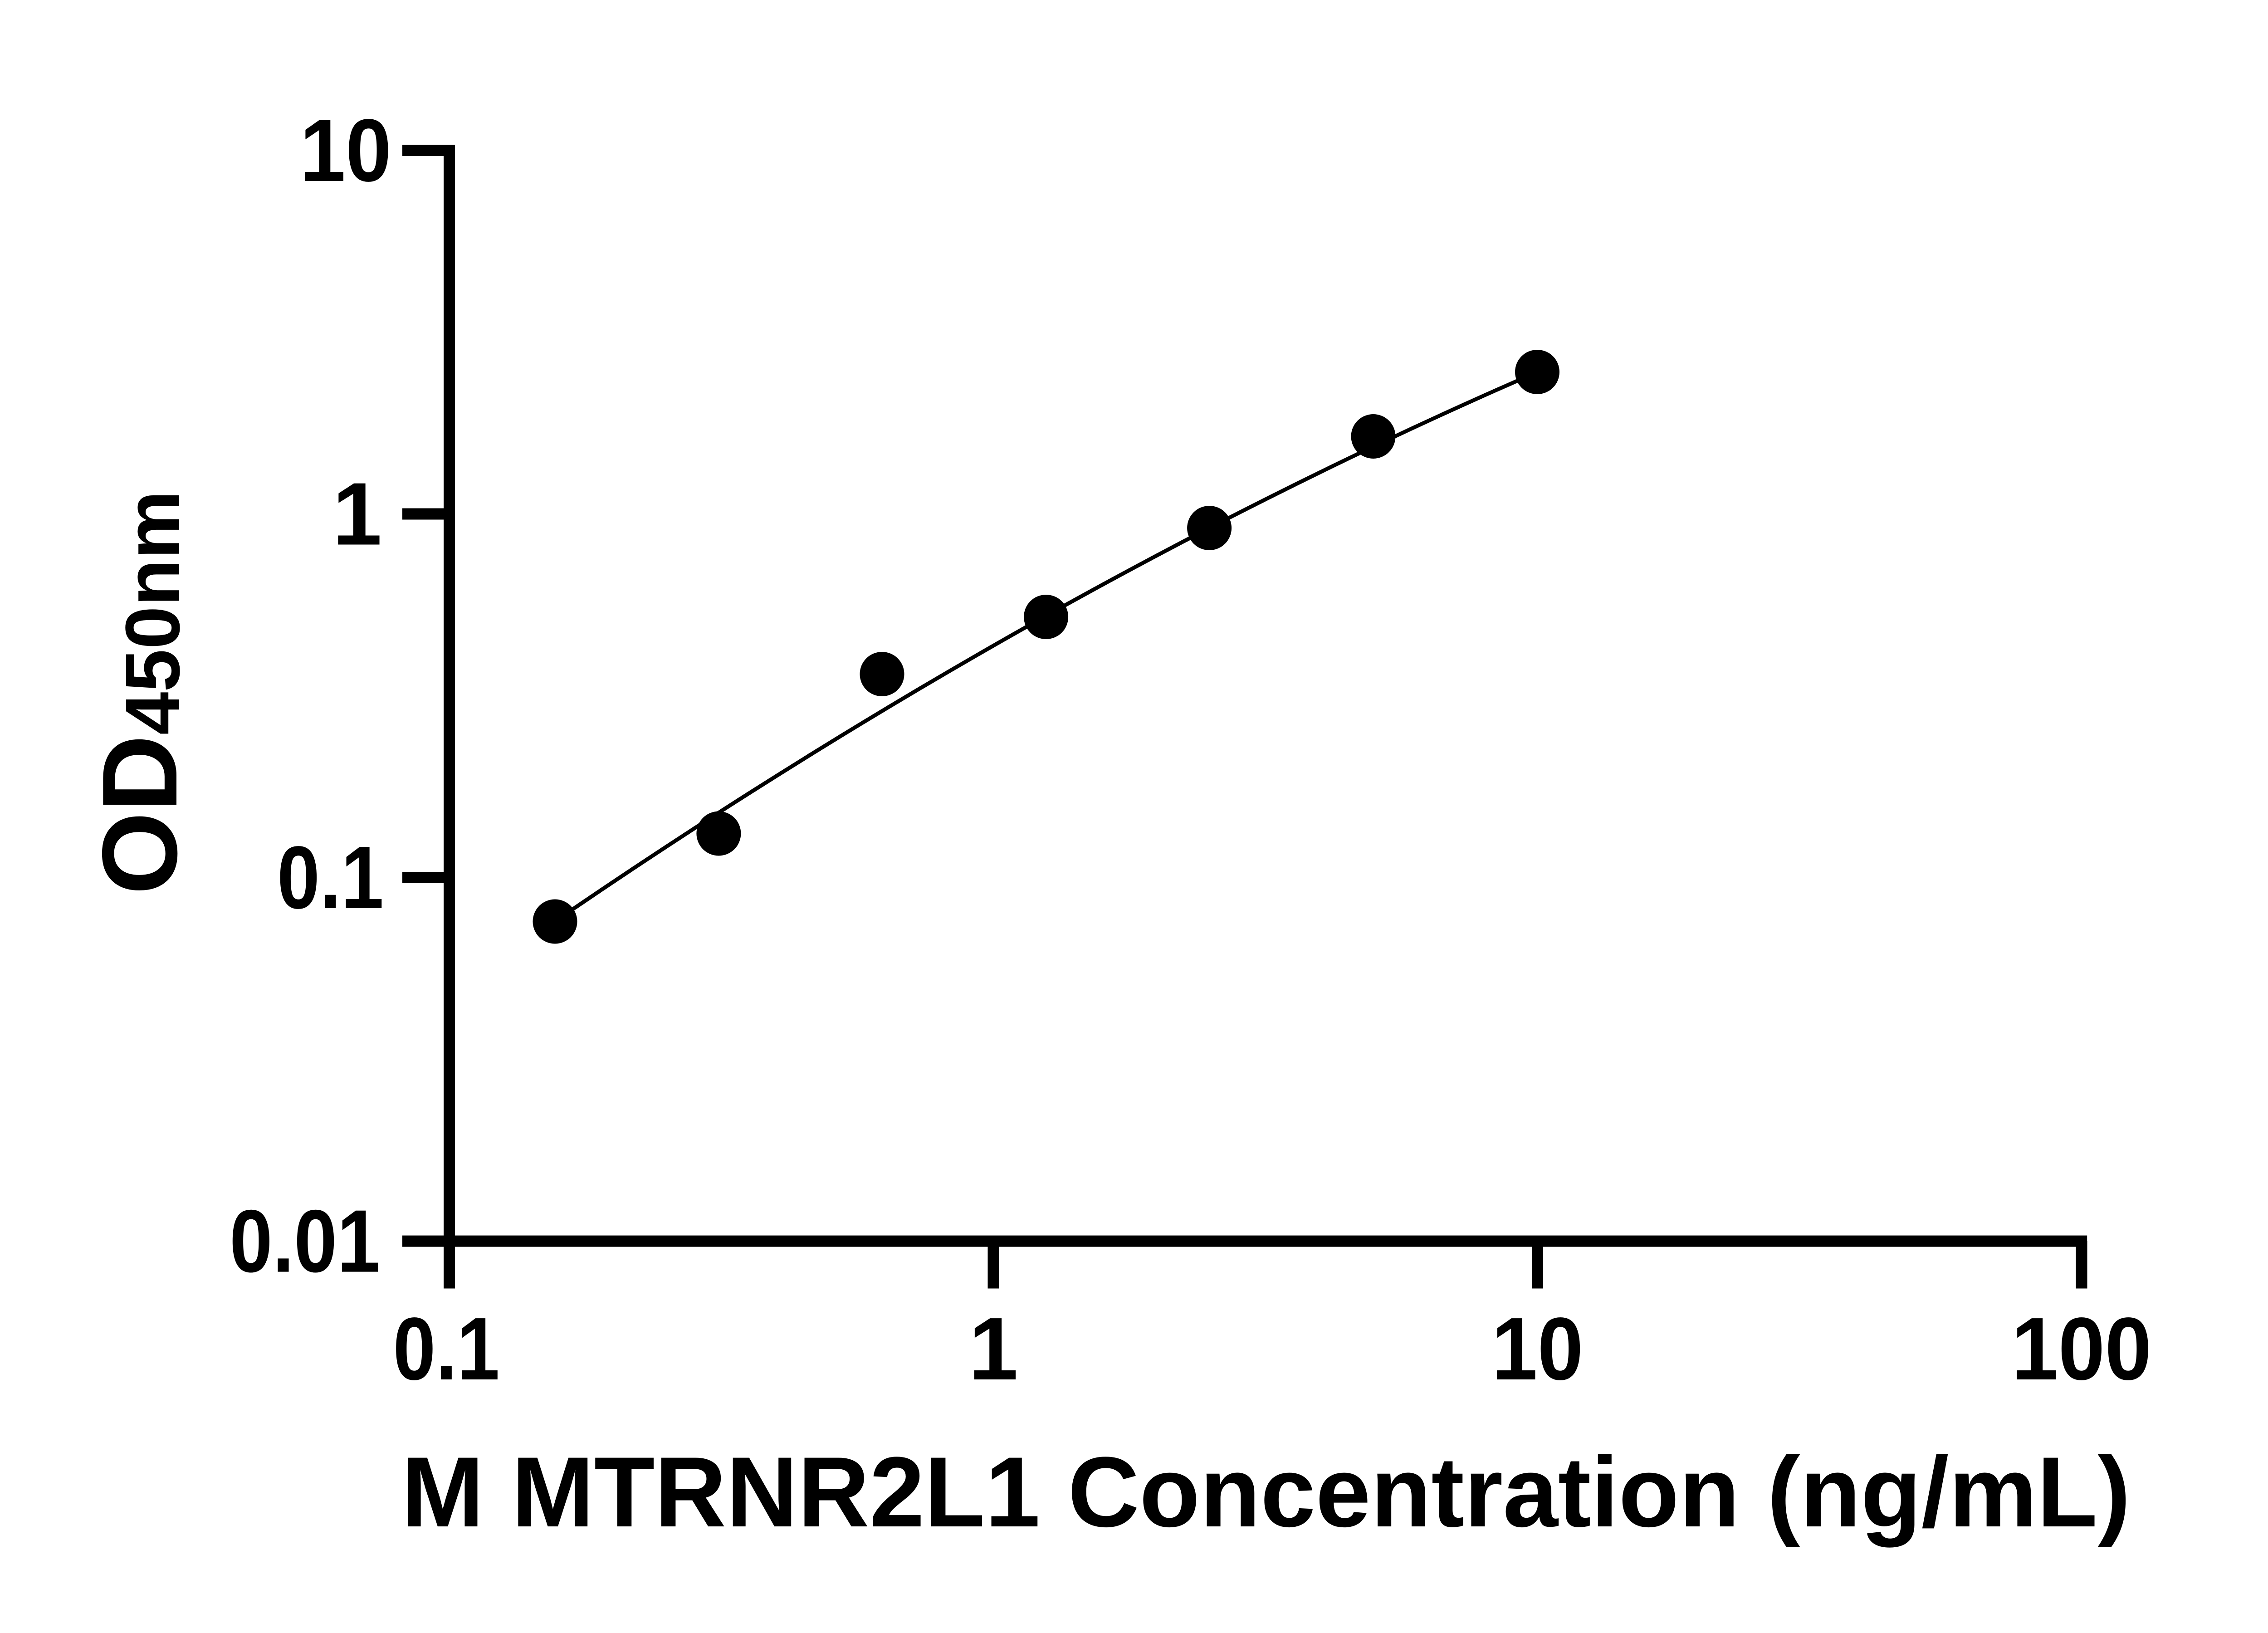 The image size is (2268, 1633). Describe the element at coordinates (2082, 1348) in the screenshot. I see `svg-text: 100` at that location.